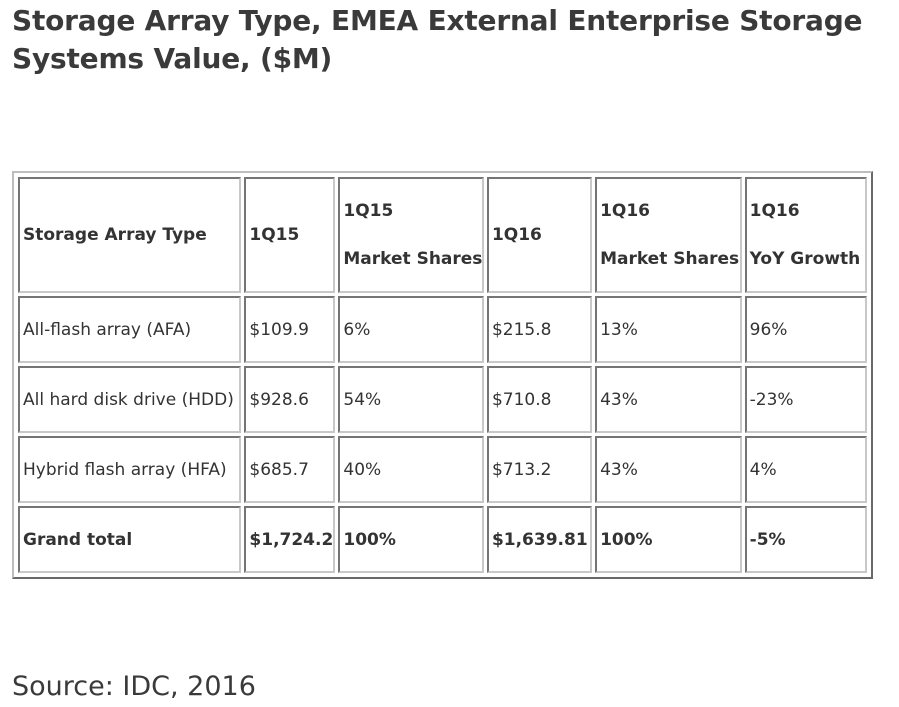 The height and width of the screenshot is (707, 899). I want to click on cell-total-1q15-share: 100%, so click(411, 539).